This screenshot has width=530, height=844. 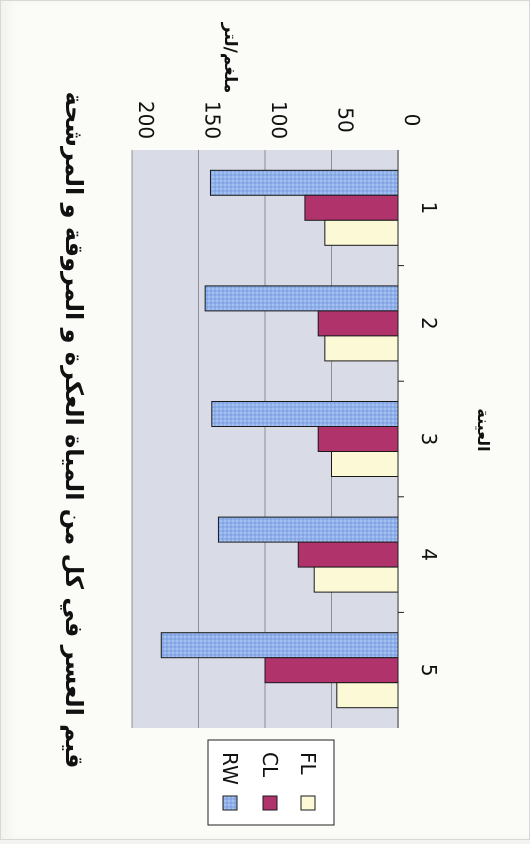 I want to click on legend-swatch-rw, so click(x=230, y=803).